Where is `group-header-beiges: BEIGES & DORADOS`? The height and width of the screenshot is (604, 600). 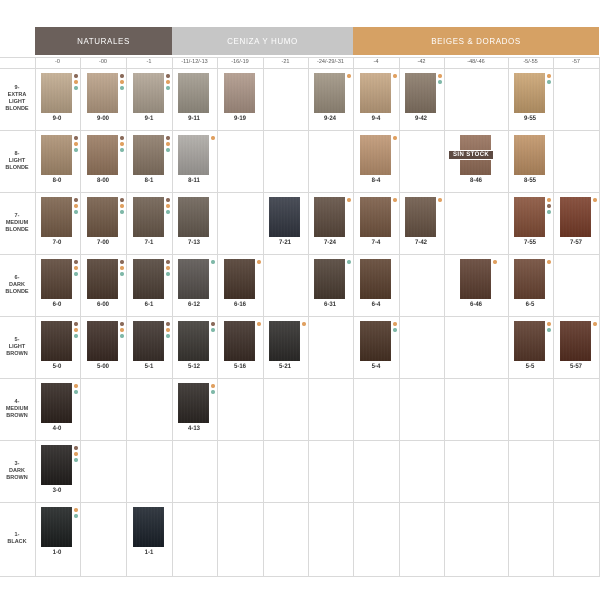 group-header-beiges: BEIGES & DORADOS is located at coordinates (476, 41).